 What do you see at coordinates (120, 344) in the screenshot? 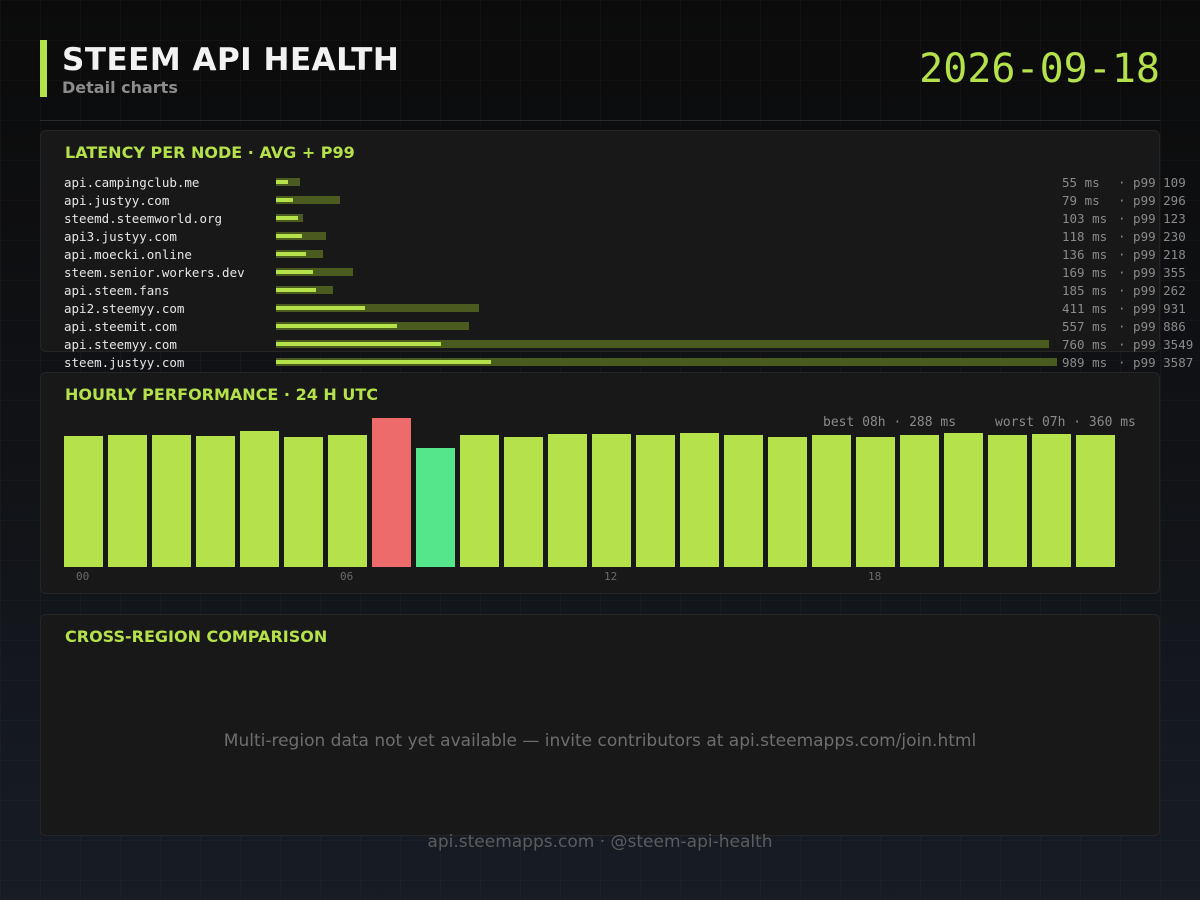
I see `latency-node-label: api.steemyy.com` at bounding box center [120, 344].